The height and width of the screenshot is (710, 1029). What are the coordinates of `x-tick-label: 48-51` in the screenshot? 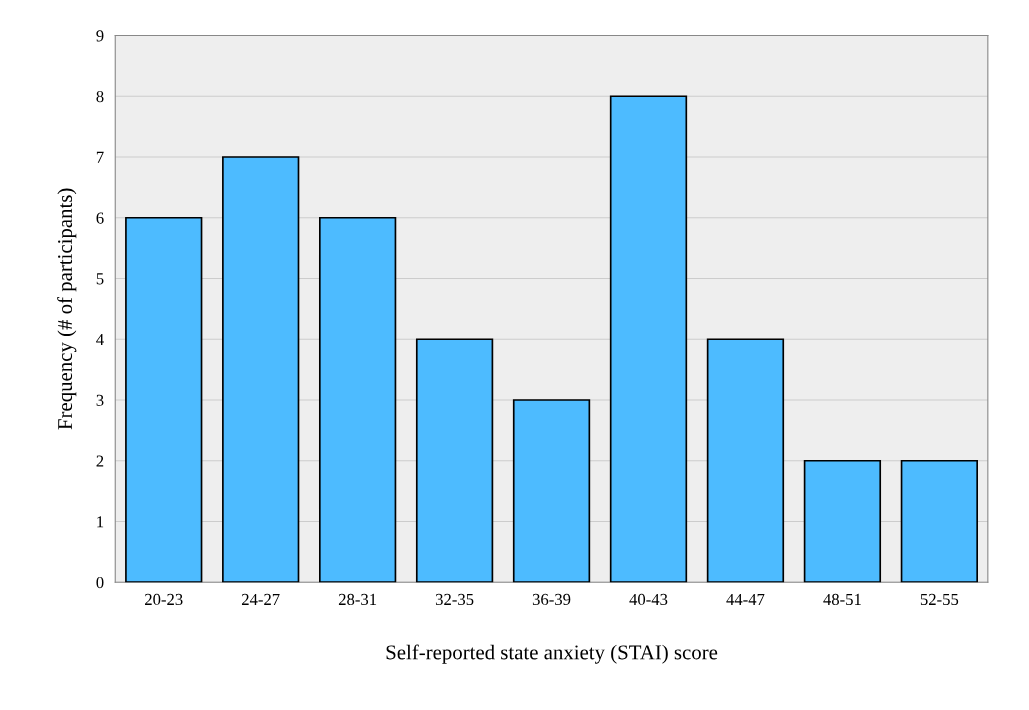 It's located at (842, 599).